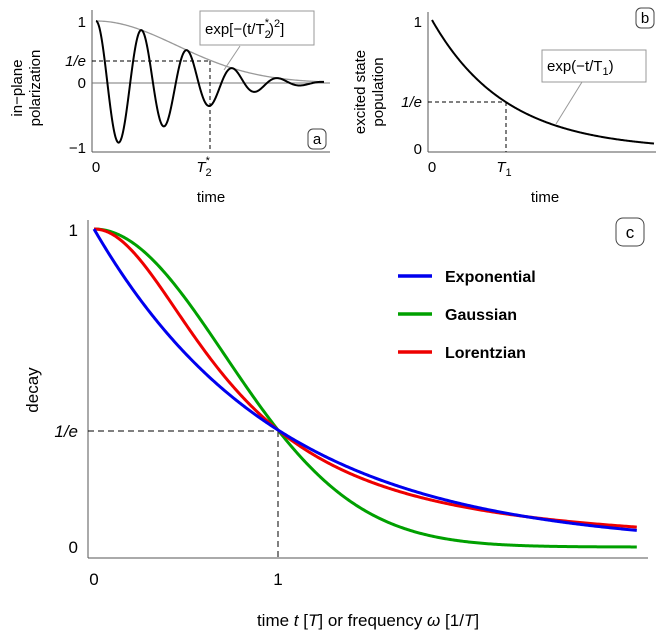  Describe the element at coordinates (244, 29) in the screenshot. I see `panel-a-annotation: exp[−(t/T2*)2]` at that location.